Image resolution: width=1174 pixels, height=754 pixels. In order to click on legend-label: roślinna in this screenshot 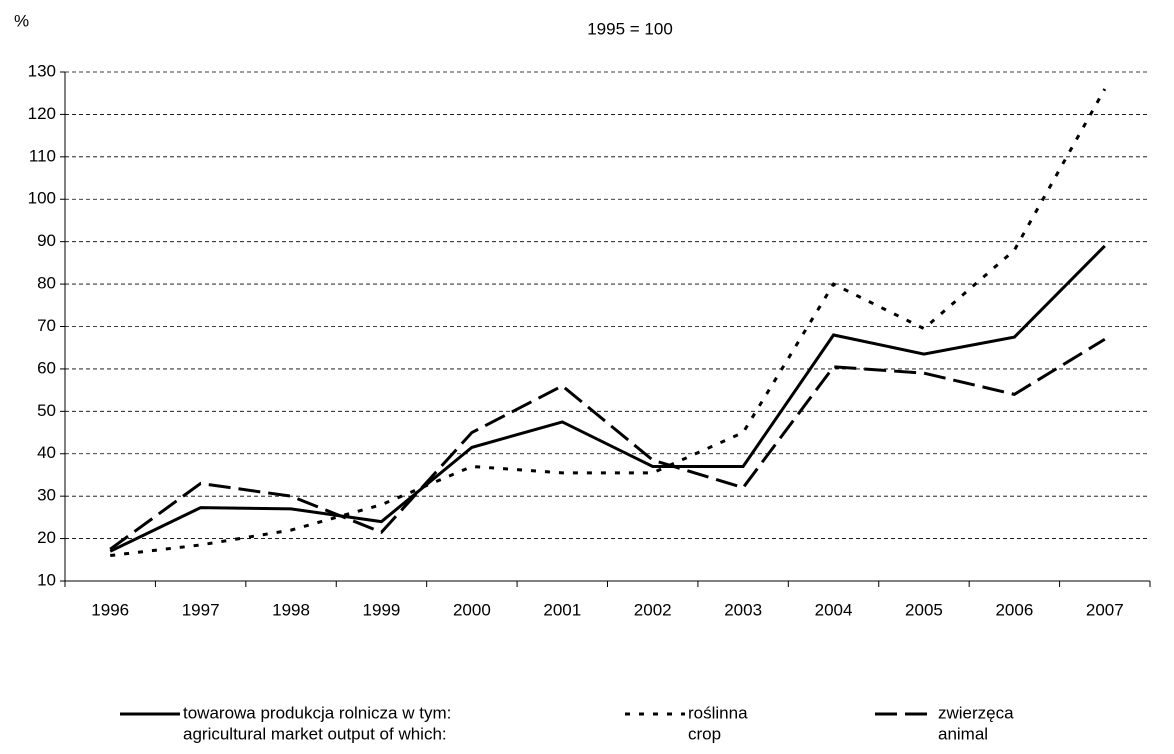, I will do `click(718, 712)`.